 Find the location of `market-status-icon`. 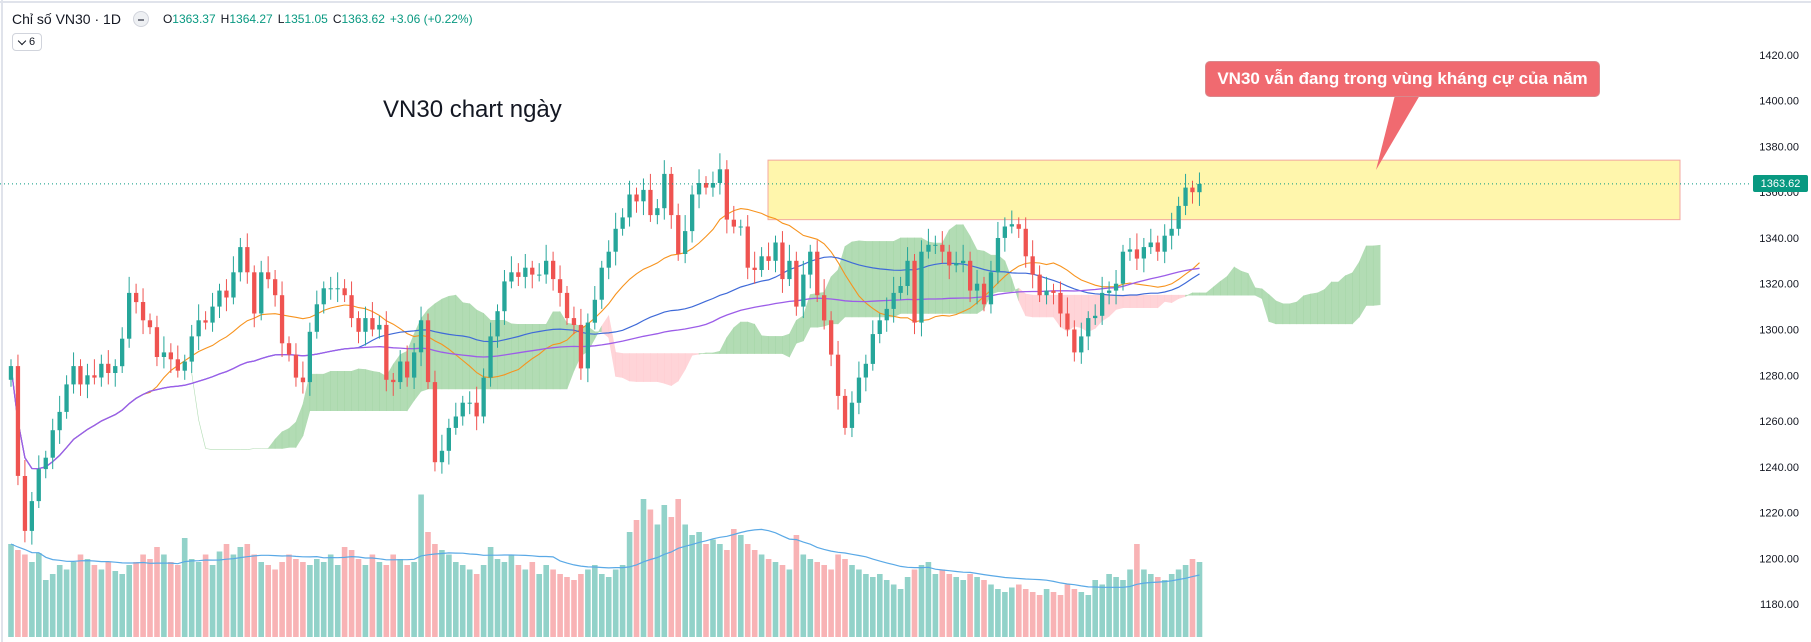

market-status-icon is located at coordinates (140, 19).